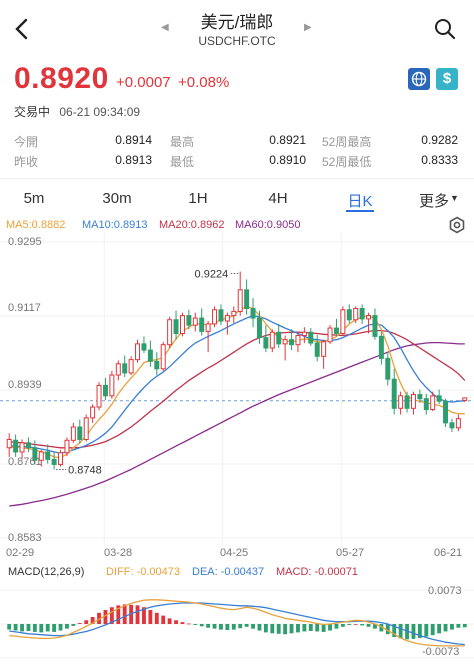 This screenshot has height=669, width=474. What do you see at coordinates (308, 27) in the screenshot?
I see `next-arrow-icon: ▶` at bounding box center [308, 27].